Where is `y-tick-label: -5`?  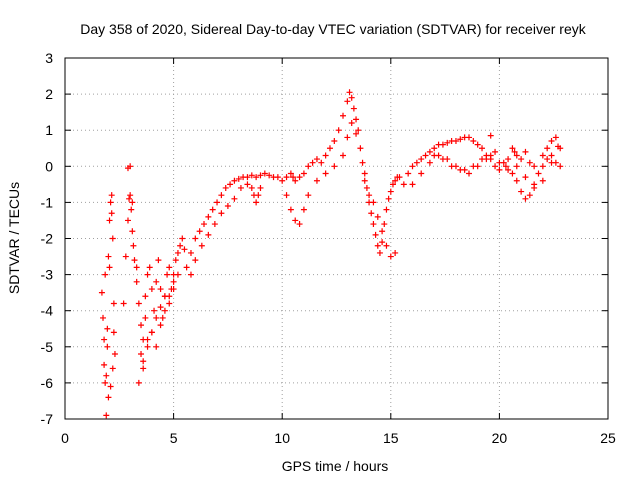 y-tick-label: -5 is located at coordinates (47, 347).